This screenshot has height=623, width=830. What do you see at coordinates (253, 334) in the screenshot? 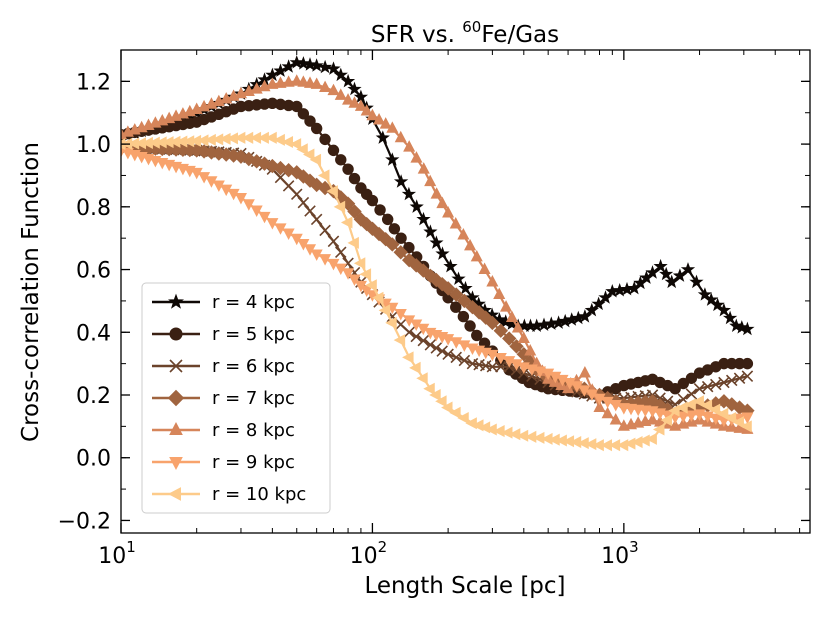
I see `legend-label: r = 5 kpc` at bounding box center [253, 334].